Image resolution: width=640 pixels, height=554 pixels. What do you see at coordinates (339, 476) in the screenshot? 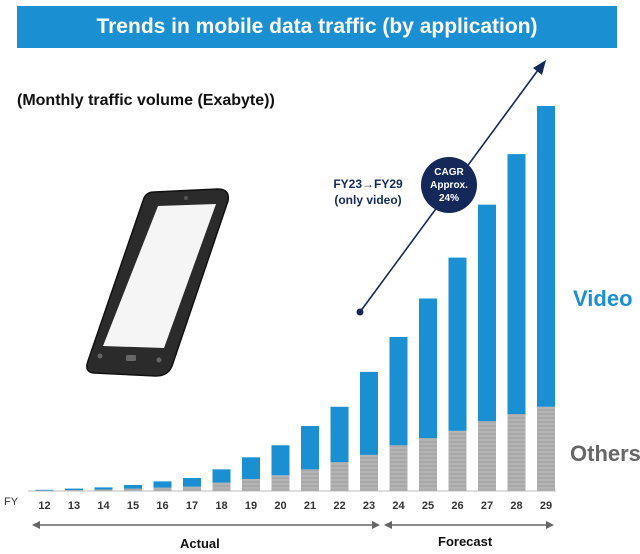
I see `bar-others-fy22` at bounding box center [339, 476].